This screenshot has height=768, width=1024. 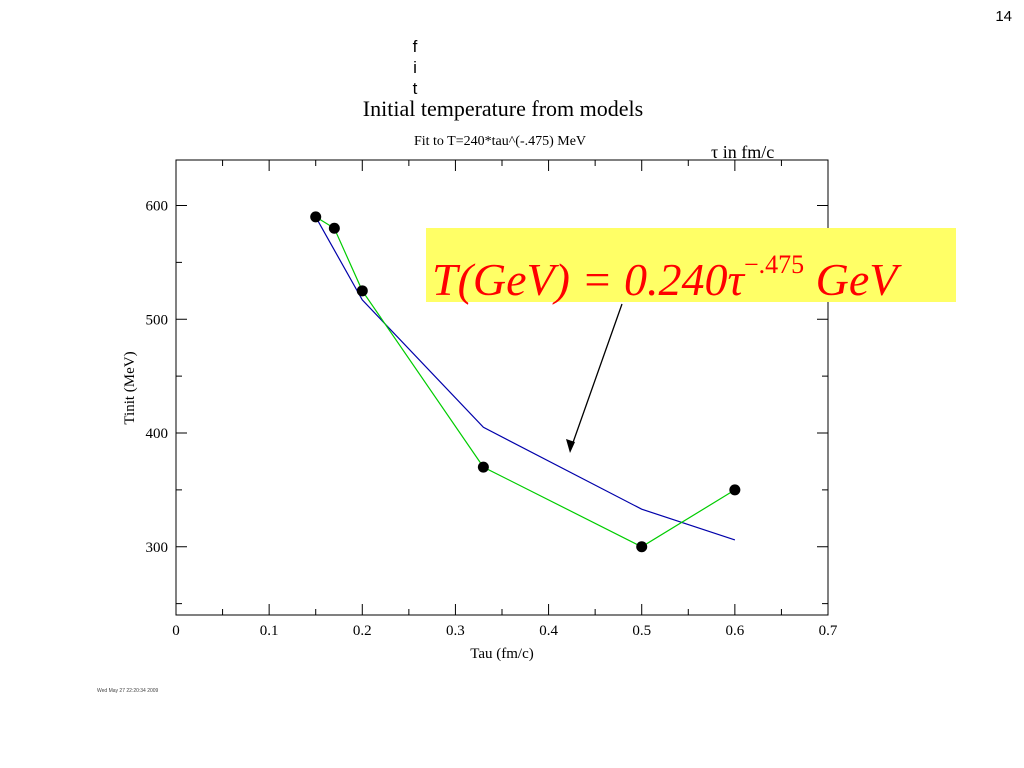 I want to click on x-axis-label: Tau (fm/c), so click(x=502, y=654).